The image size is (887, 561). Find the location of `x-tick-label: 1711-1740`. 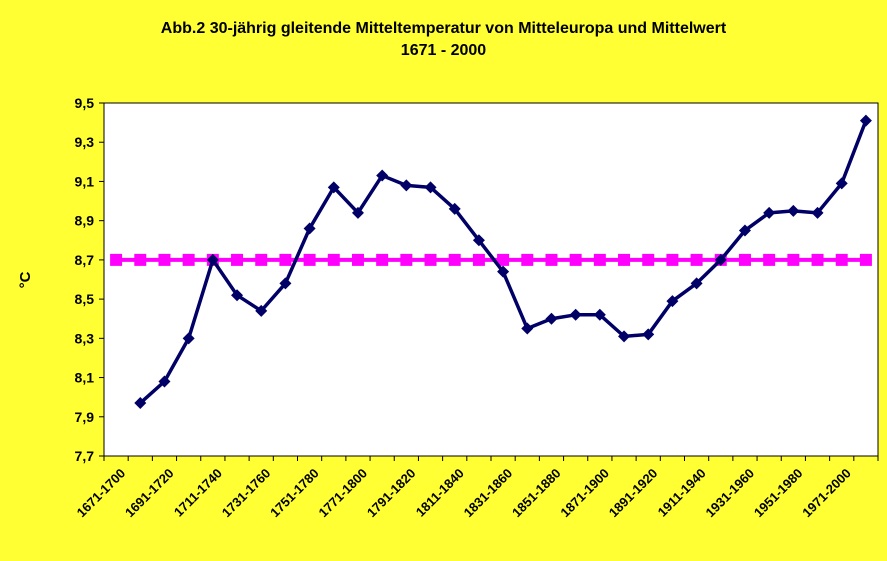

x-tick-label: 1711-1740 is located at coordinates (198, 493).